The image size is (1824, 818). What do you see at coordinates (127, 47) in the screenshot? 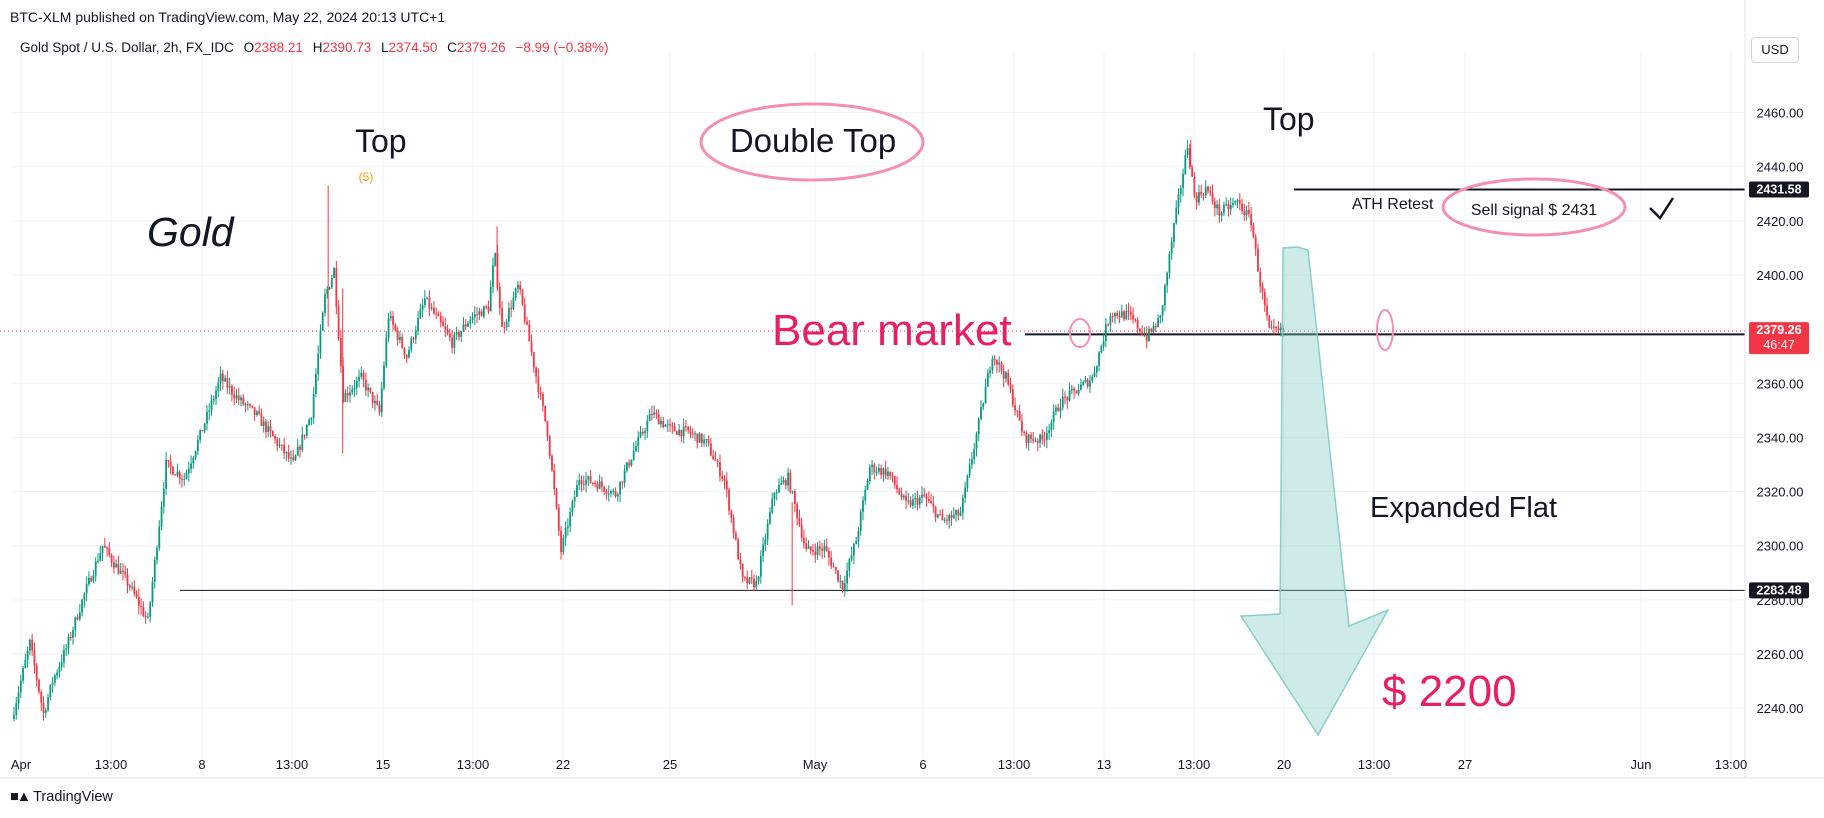
I see `symbol-title: Gold Spot / U.S. Dollar, 2h, FX_IDC` at bounding box center [127, 47].